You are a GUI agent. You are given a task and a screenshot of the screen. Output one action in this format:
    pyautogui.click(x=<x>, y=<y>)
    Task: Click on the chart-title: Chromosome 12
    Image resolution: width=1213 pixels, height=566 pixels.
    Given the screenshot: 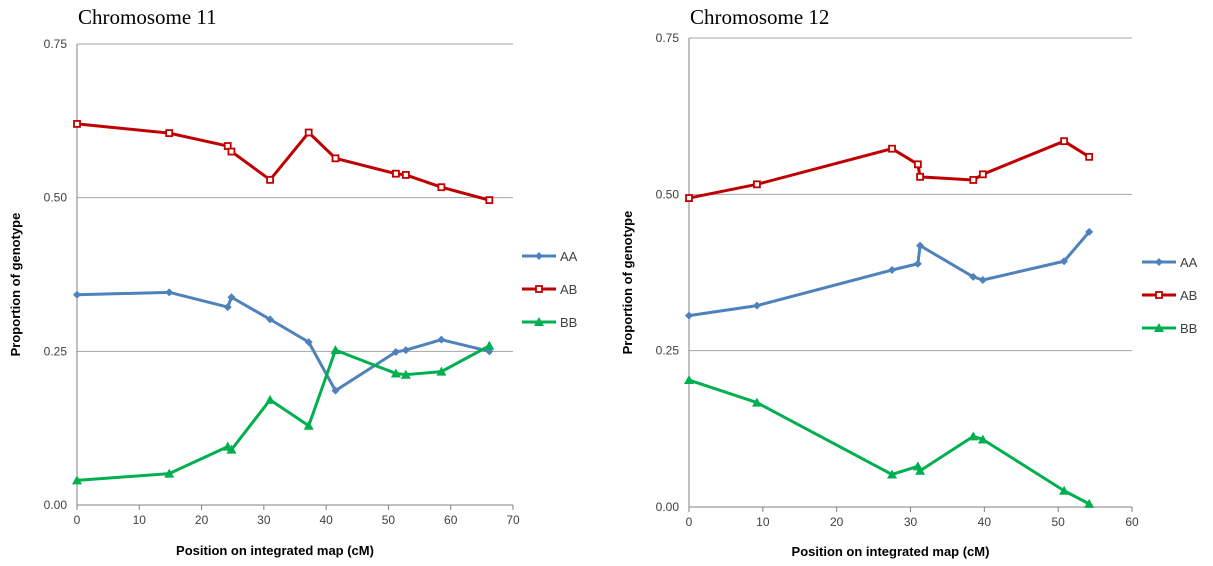 What is the action you would take?
    pyautogui.click(x=759, y=17)
    